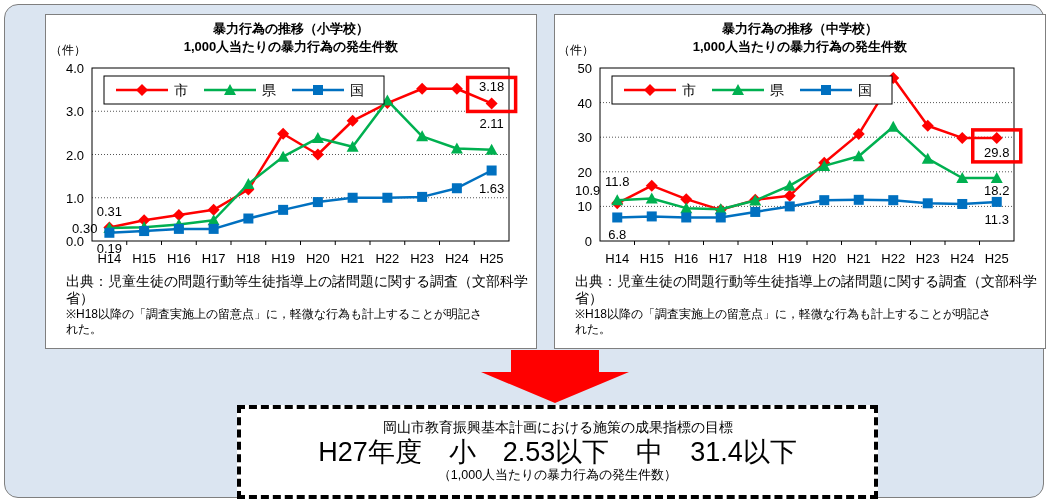  What do you see at coordinates (357, 90) in the screenshot?
I see `legend-label: 国` at bounding box center [357, 90].